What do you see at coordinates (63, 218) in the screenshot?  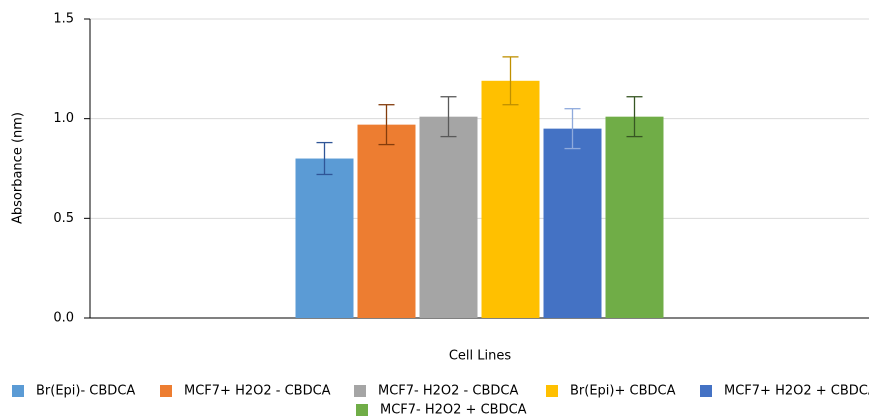 I see `y-tick-label: 0.5` at bounding box center [63, 218].